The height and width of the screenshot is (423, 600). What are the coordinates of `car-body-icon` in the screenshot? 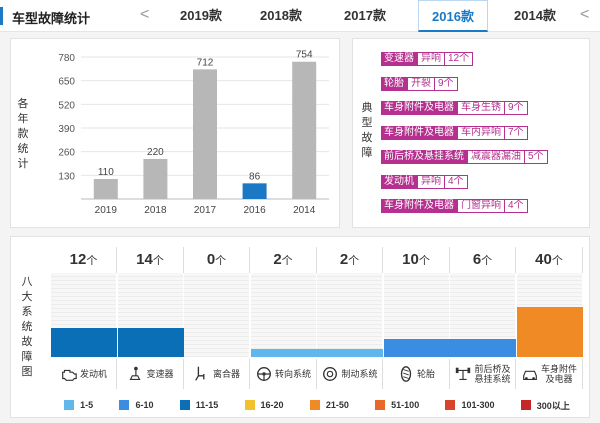 It's located at (530, 374).